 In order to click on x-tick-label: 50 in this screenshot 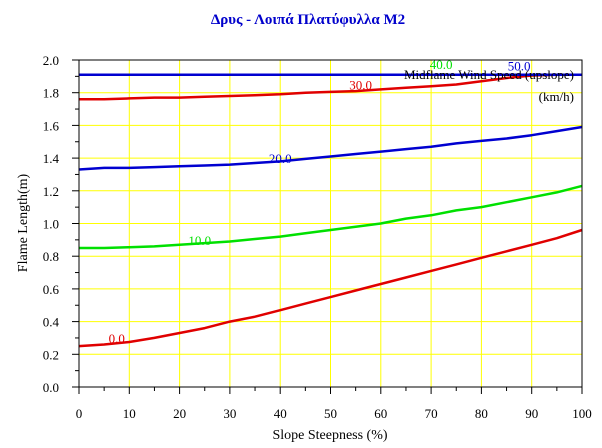, I will do `click(330, 413)`.